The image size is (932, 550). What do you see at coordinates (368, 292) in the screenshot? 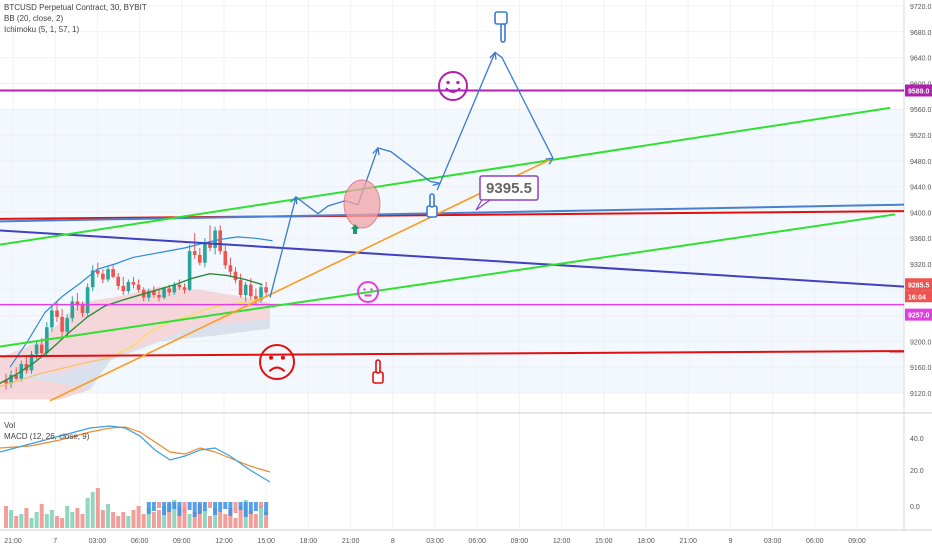
I see `smiley-neutral-icon` at bounding box center [368, 292].